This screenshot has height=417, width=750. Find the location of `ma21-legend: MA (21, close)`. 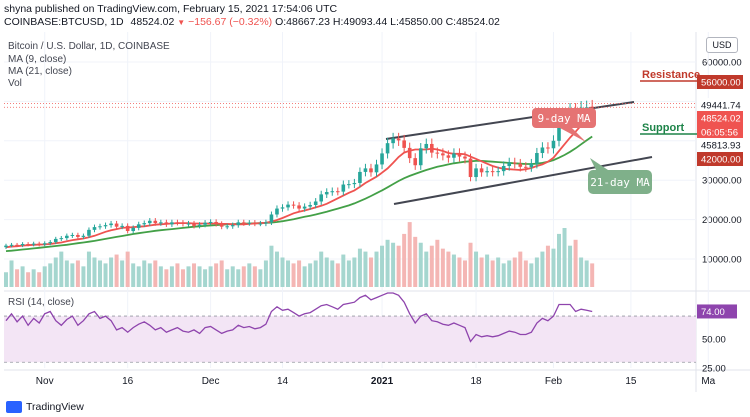

ma21-legend: MA (21, close) is located at coordinates (40, 71).